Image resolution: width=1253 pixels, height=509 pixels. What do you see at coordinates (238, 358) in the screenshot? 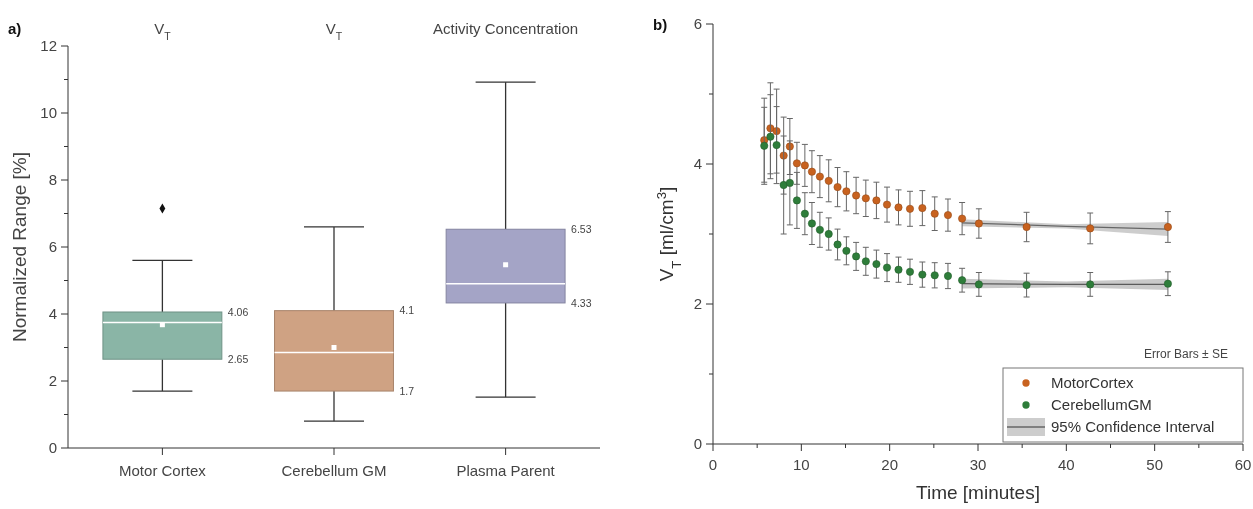
I see `annotation: 2.65` at bounding box center [238, 358].